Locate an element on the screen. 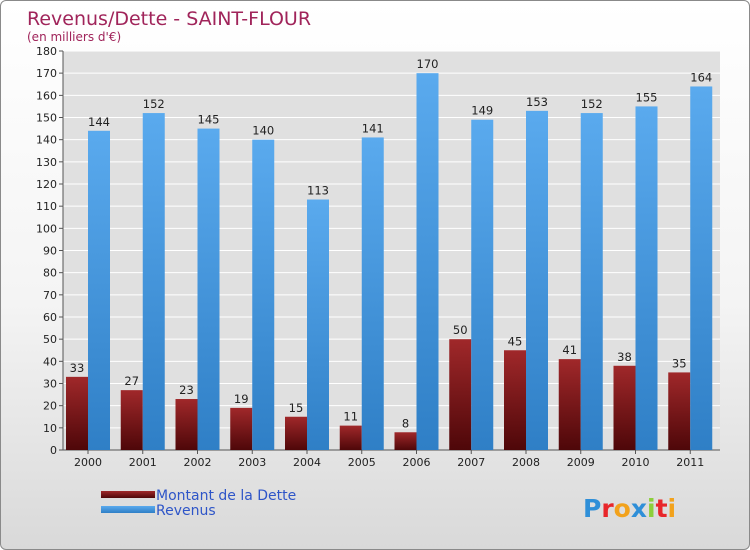 The height and width of the screenshot is (550, 750). y-tick-label: 90 is located at coordinates (50, 251).